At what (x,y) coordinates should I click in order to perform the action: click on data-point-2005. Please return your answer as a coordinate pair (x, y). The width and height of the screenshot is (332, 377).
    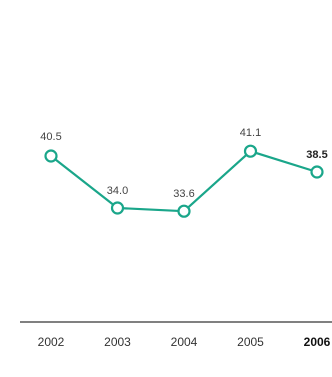
    Looking at the image, I should click on (250, 151).